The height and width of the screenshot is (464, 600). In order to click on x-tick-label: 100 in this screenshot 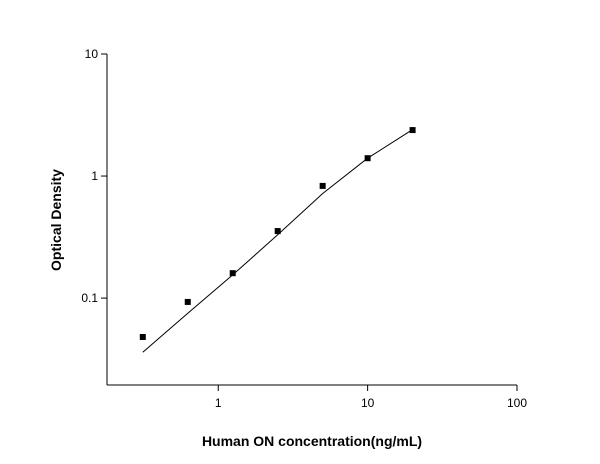, I will do `click(517, 403)`.